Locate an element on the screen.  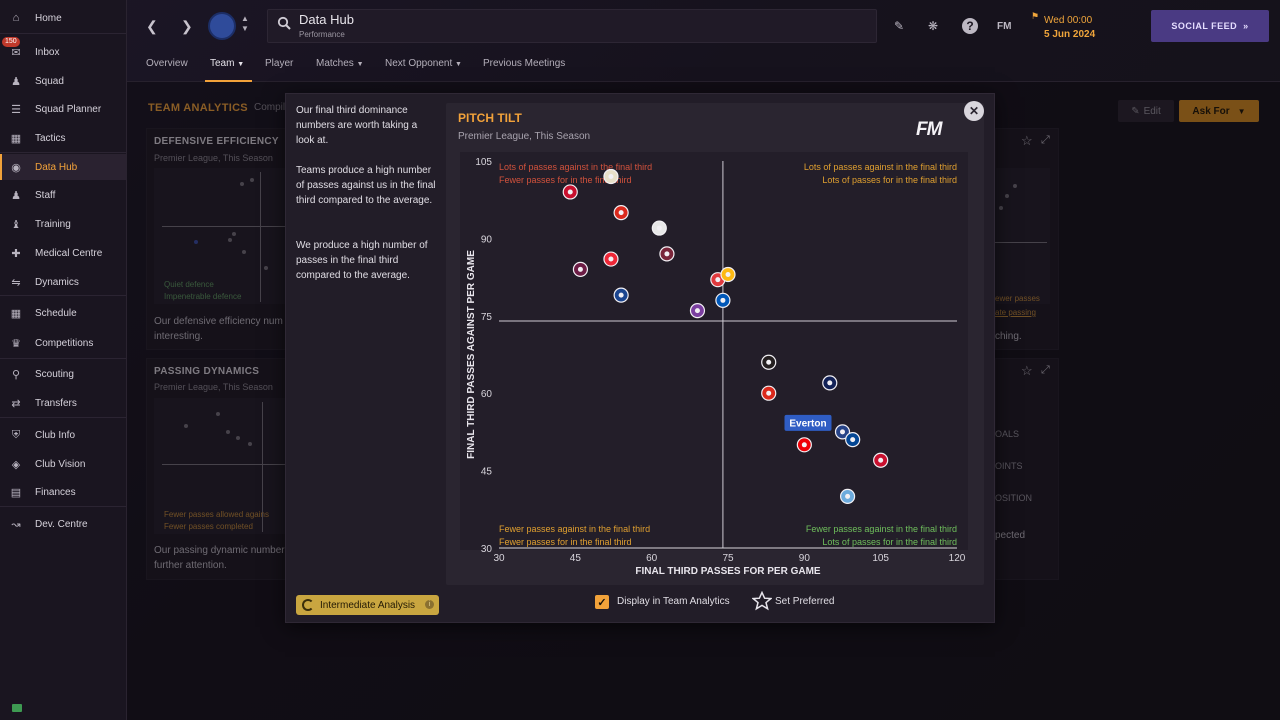
sidebar-item-label: Scouting is located at coordinates (54, 374).